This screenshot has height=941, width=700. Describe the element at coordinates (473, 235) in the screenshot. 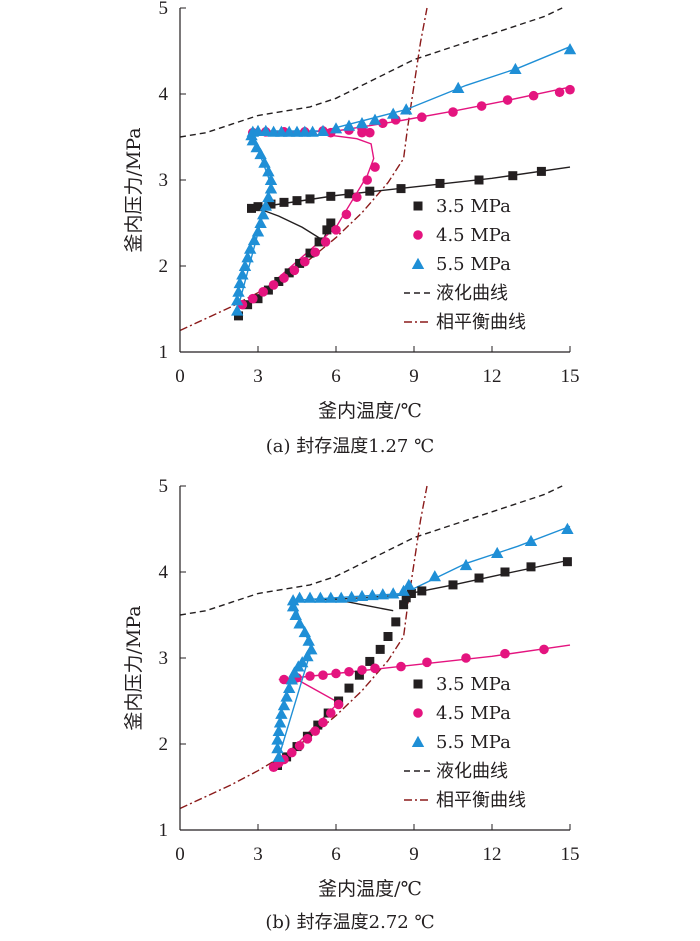

I see `legend-label: 4.5 MPa` at that location.